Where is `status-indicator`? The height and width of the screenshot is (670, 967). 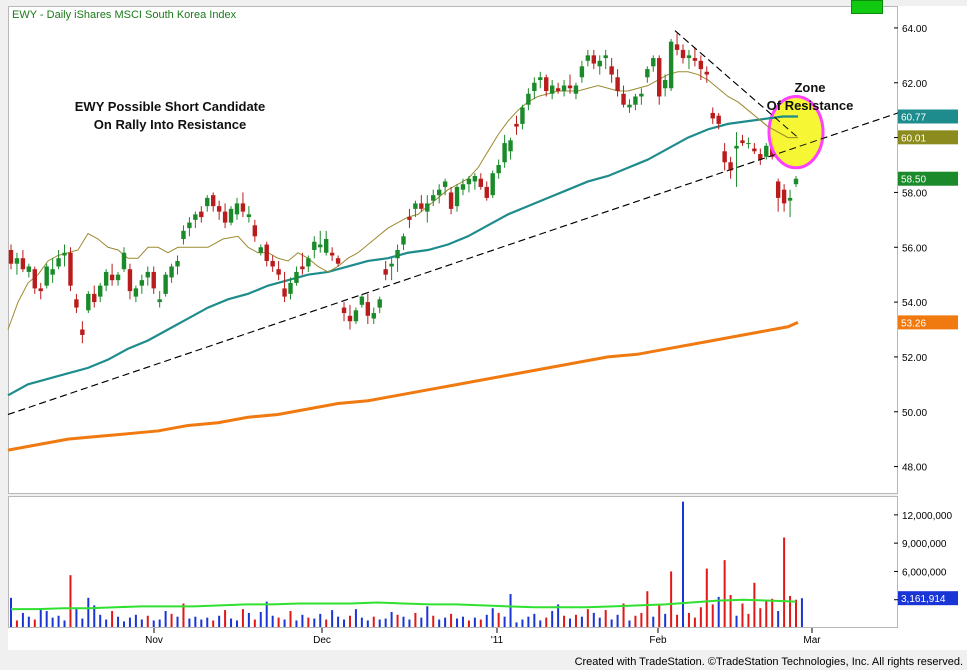 status-indicator is located at coordinates (867, 7).